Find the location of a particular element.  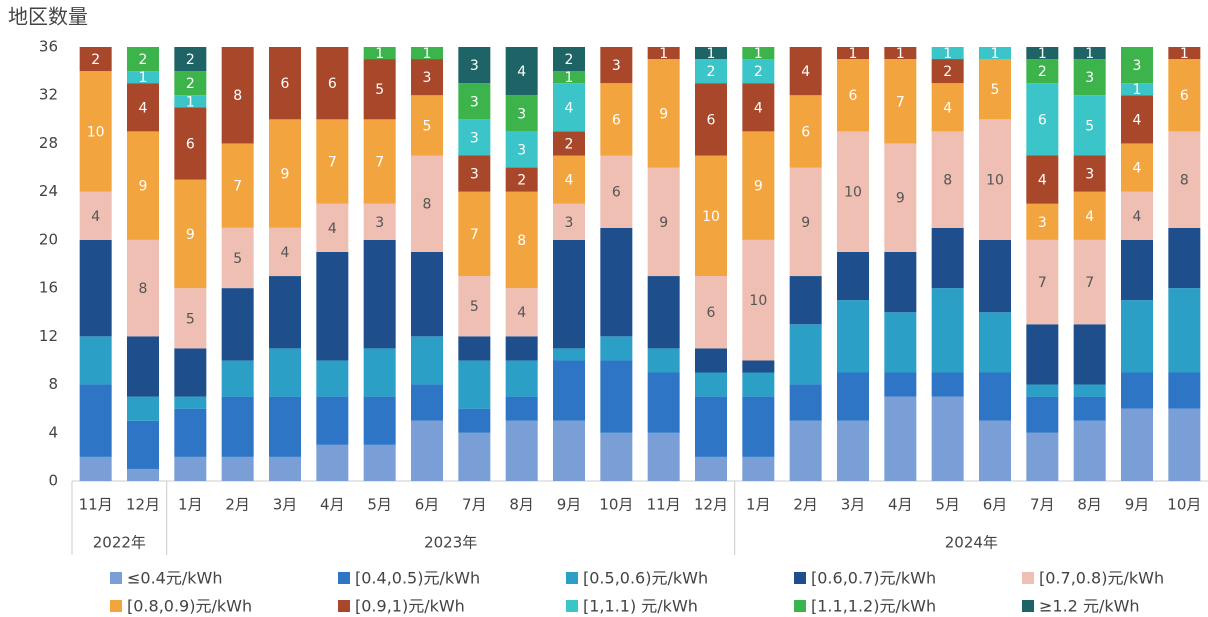

data-label: 7 is located at coordinates (379, 163).